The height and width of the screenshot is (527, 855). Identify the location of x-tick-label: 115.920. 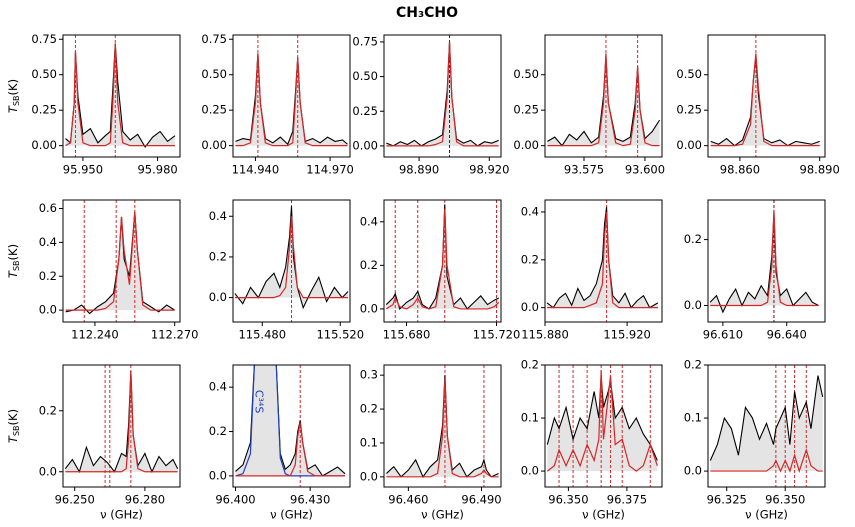
(627, 335).